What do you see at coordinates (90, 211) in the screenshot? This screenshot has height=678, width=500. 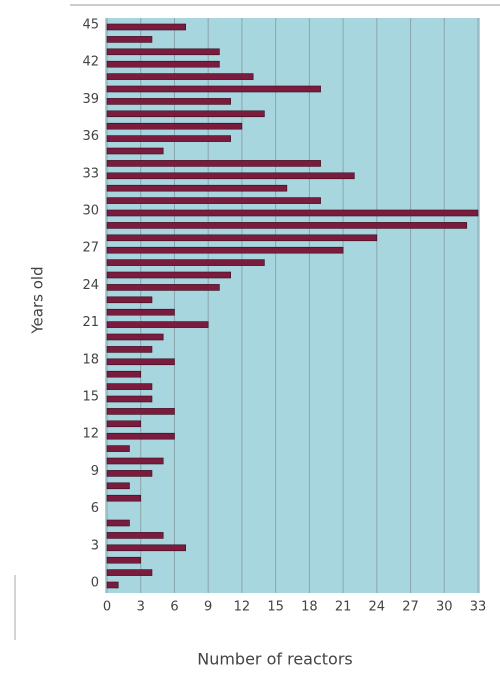 I see `y-tick-label: 30` at bounding box center [90, 211].